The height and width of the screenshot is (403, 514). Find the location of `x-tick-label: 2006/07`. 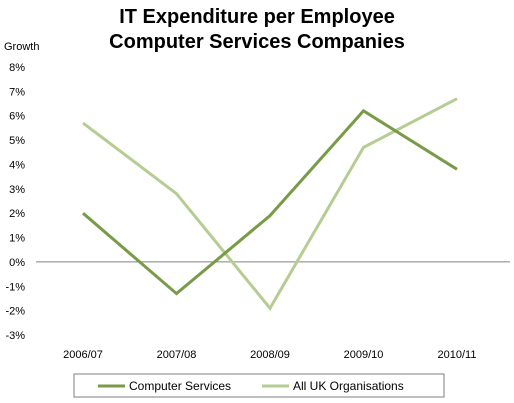

x-tick-label: 2006/07 is located at coordinates (83, 355).